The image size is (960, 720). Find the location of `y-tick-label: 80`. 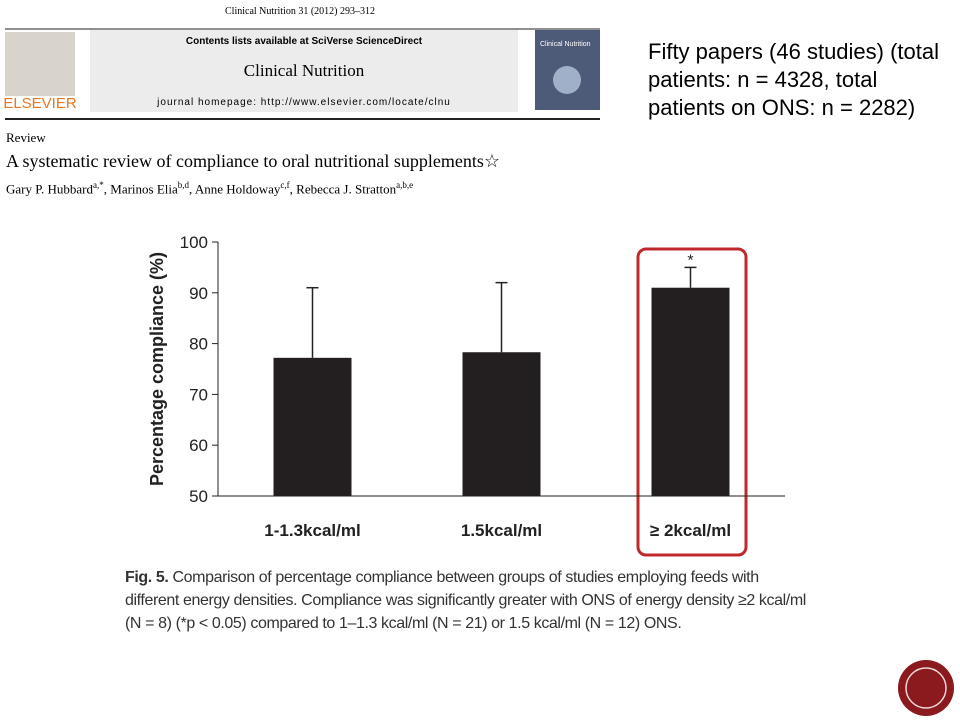

y-tick-label: 80 is located at coordinates (198, 344).